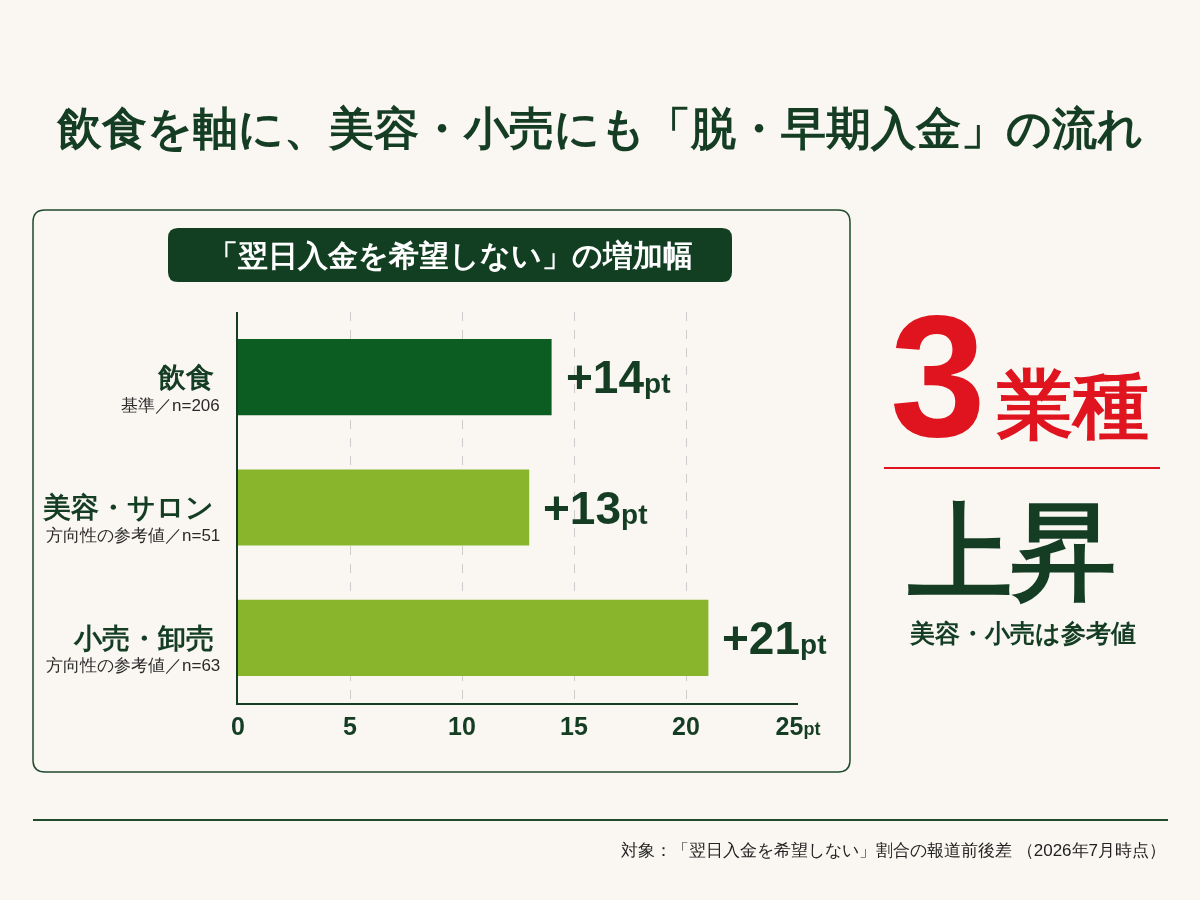 This screenshot has height=900, width=1200. I want to click on data-label: +21pt, so click(774, 638).